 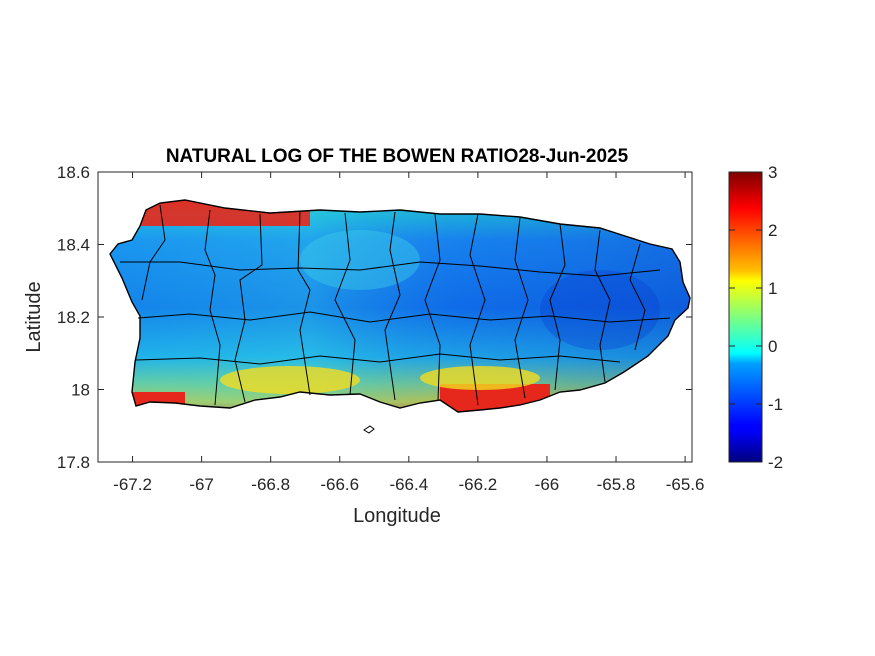 What do you see at coordinates (616, 484) in the screenshot?
I see `x-tick-label: -65.8` at bounding box center [616, 484].